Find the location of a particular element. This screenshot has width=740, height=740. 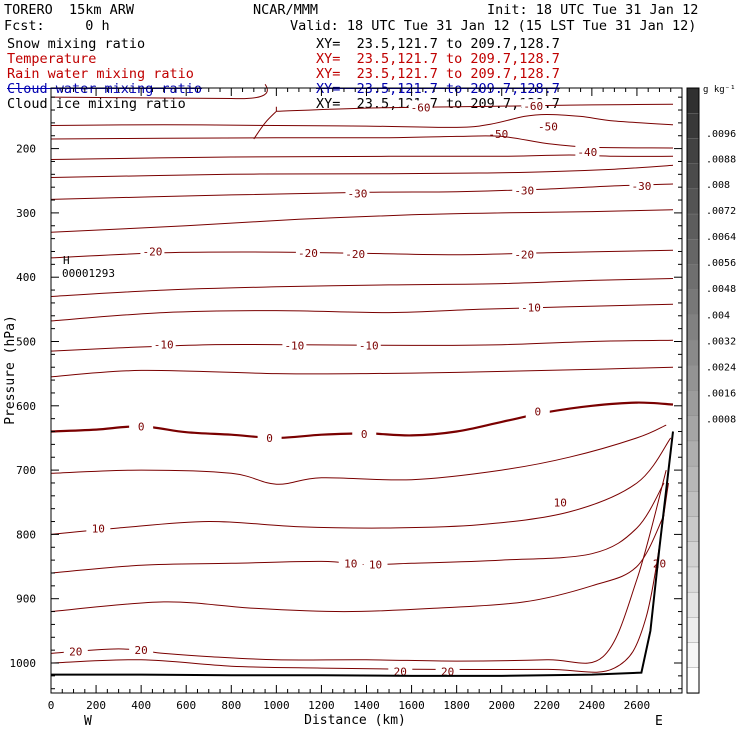

colorbar-label: .0016 is located at coordinates (721, 393).